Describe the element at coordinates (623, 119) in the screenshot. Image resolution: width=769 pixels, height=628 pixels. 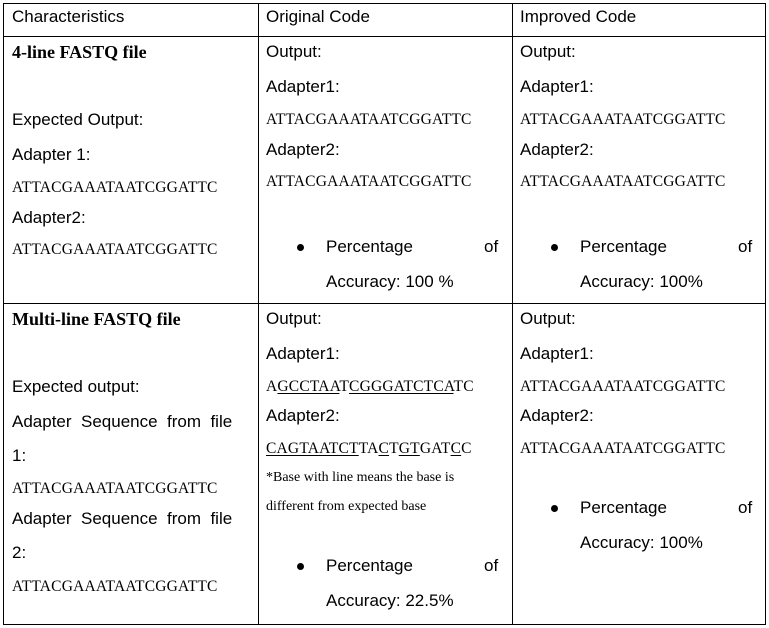
I see `row1-improved-adapter1-seq: ATTACGAAATAATCGGATTC` at that location.